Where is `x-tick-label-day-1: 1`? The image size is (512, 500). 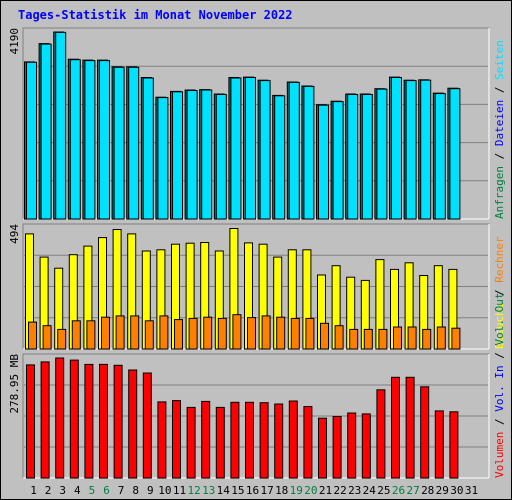
x-tick-label-day-1: 1 is located at coordinates (33, 490).